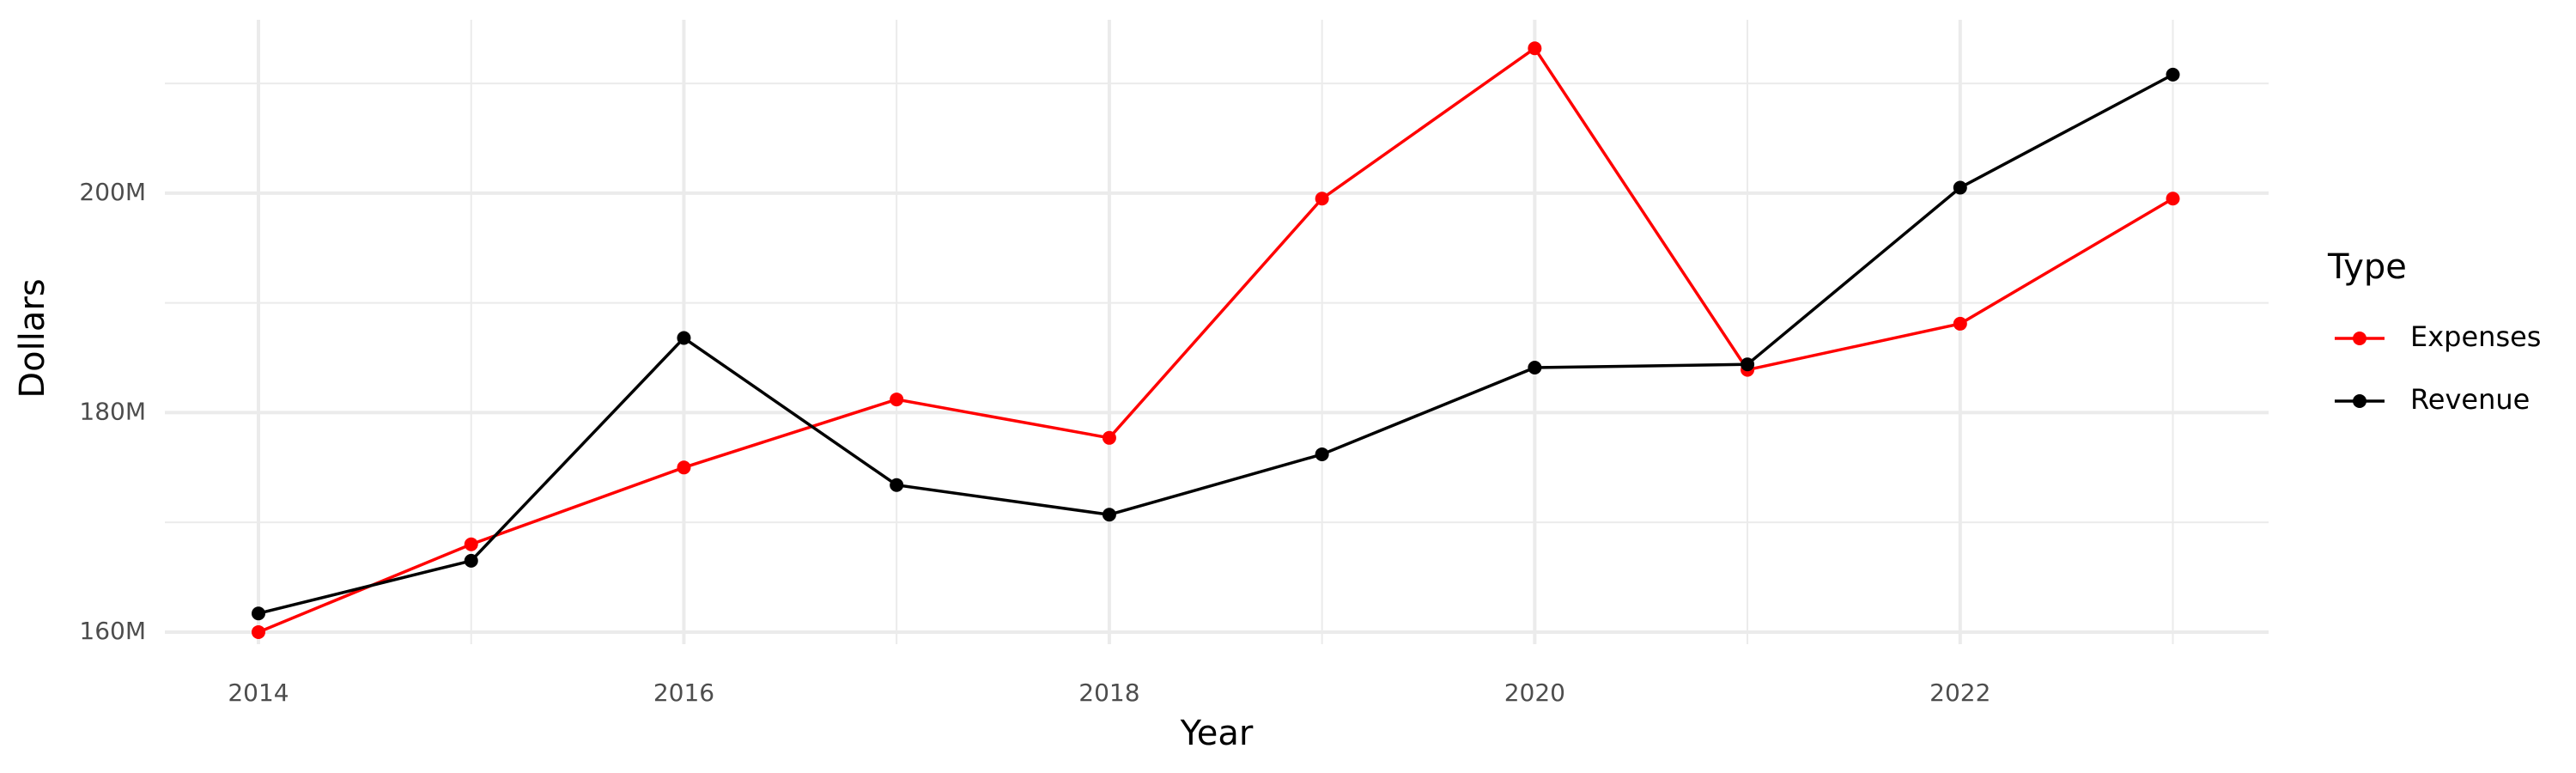 Image resolution: width=2576 pixels, height=773 pixels. What do you see at coordinates (32, 338) in the screenshot?
I see `y-axis-title: Dollars` at bounding box center [32, 338].